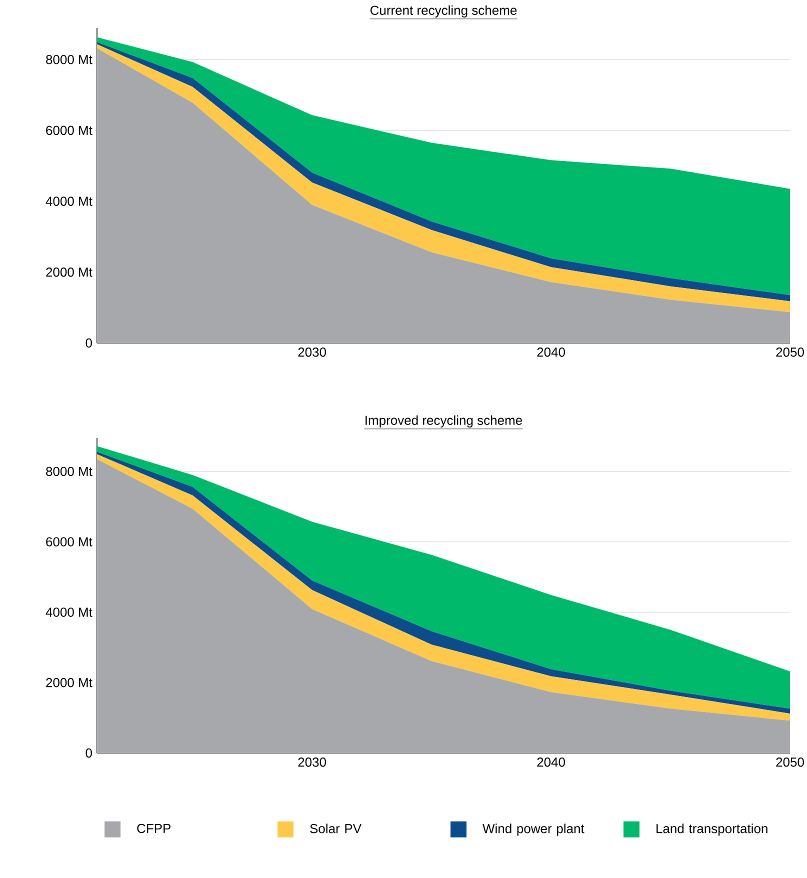  Describe the element at coordinates (443, 11) in the screenshot. I see `chart-title: Current recycling scheme` at that location.